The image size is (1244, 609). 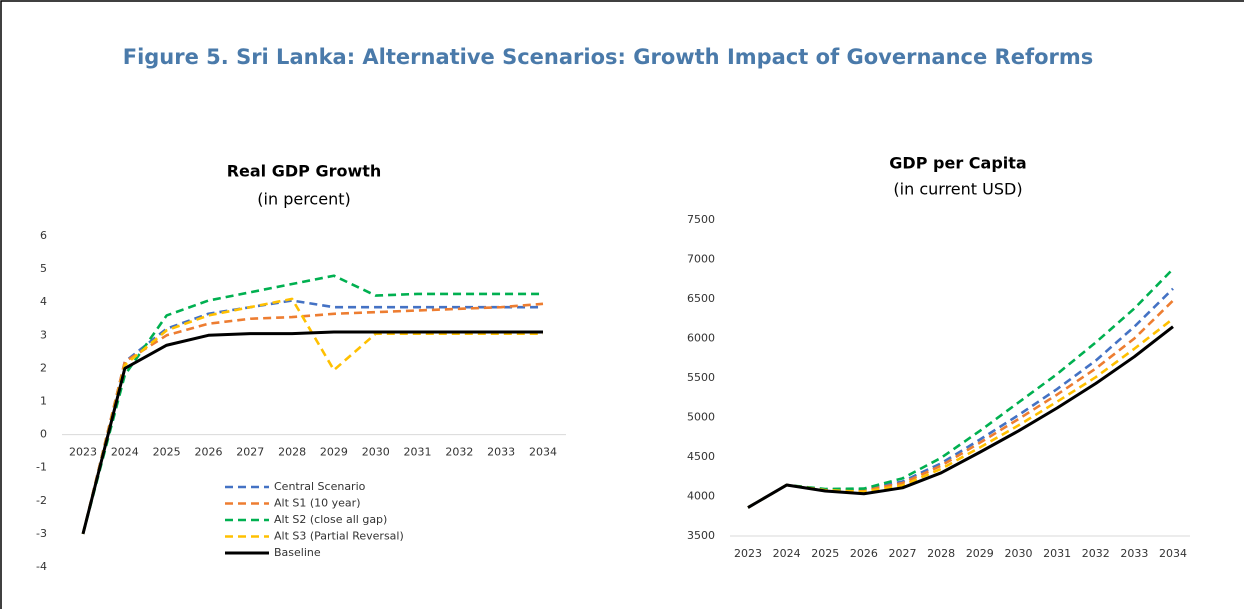 I want to click on legend-label: Alt S3 (Partial Reversal), so click(x=339, y=536).